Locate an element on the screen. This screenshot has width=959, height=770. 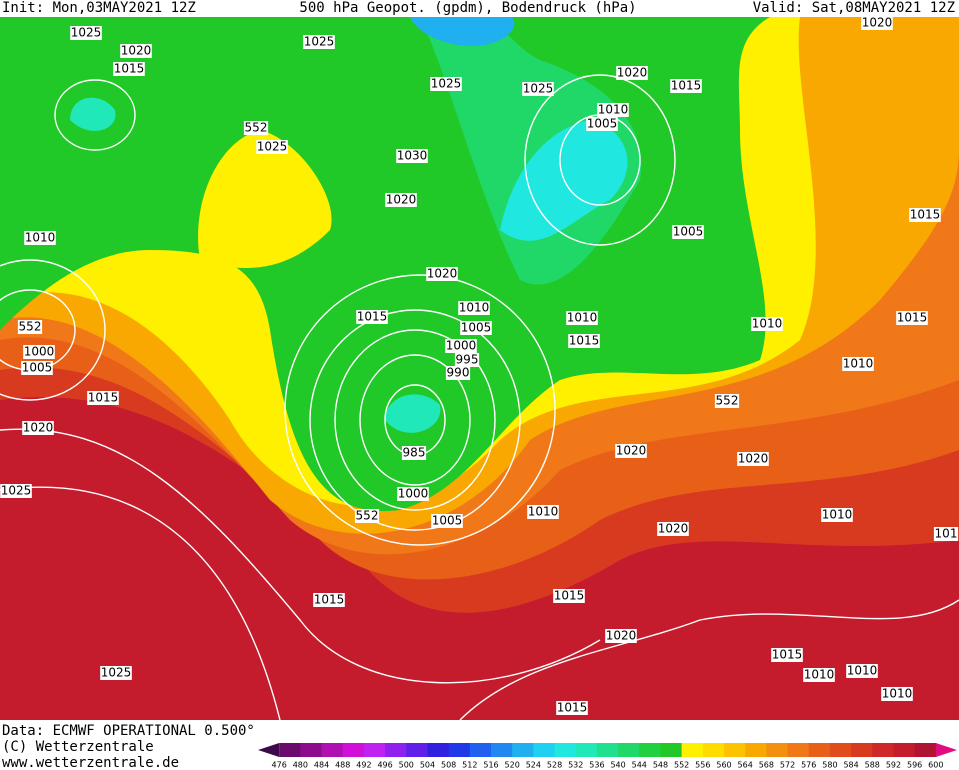
contour-label: 990 is located at coordinates (458, 373).